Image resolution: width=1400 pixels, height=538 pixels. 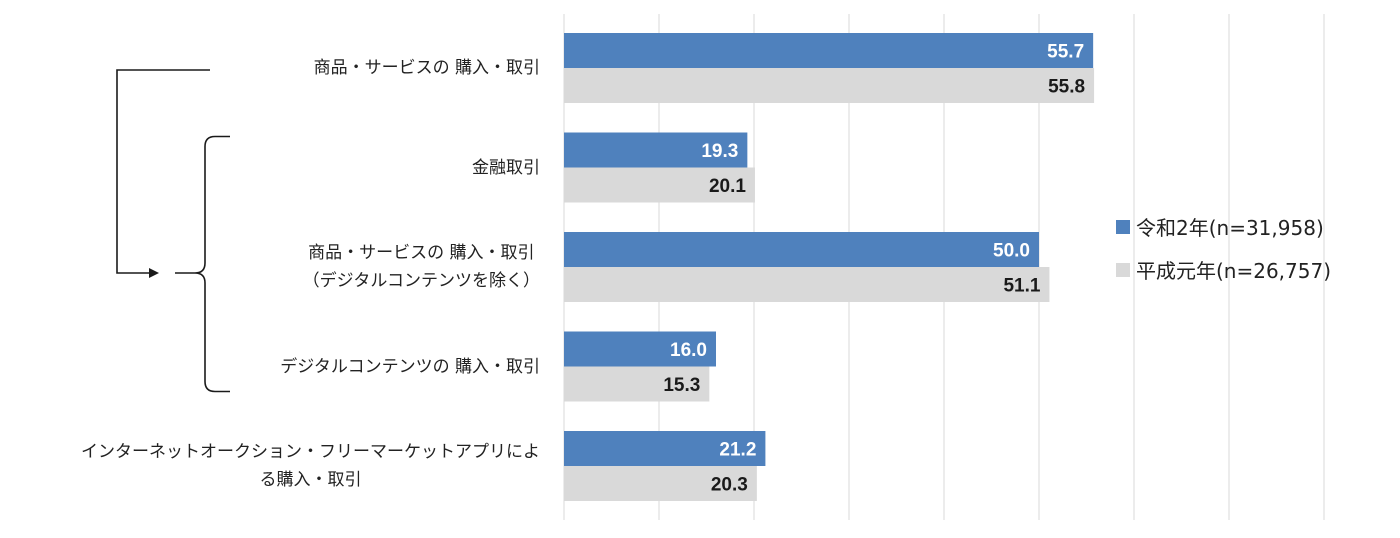 I want to click on connector-arrow-icon, so click(x=154, y=273).